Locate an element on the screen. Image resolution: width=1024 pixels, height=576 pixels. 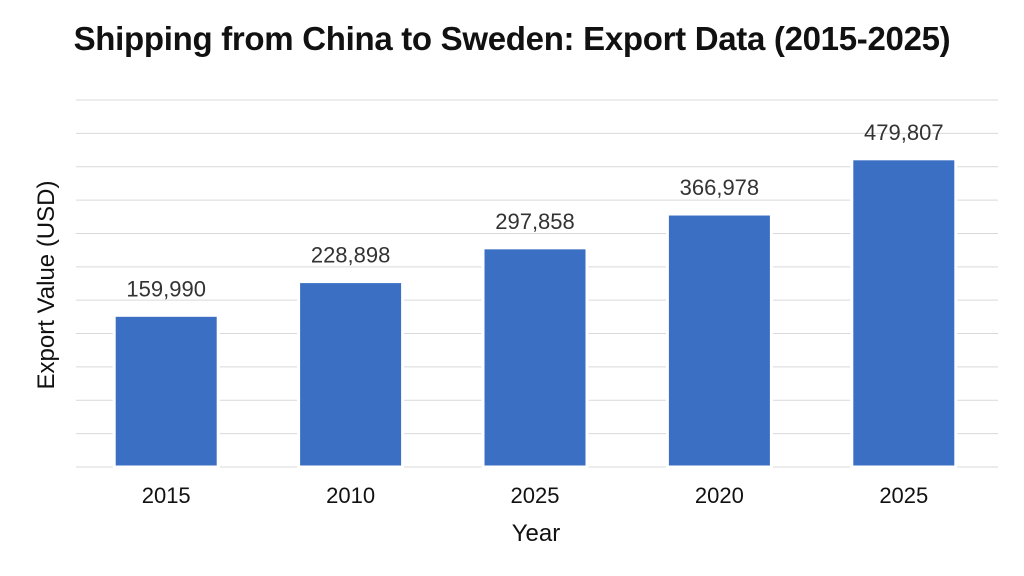
x-tick-label: 2015 is located at coordinates (166, 495).